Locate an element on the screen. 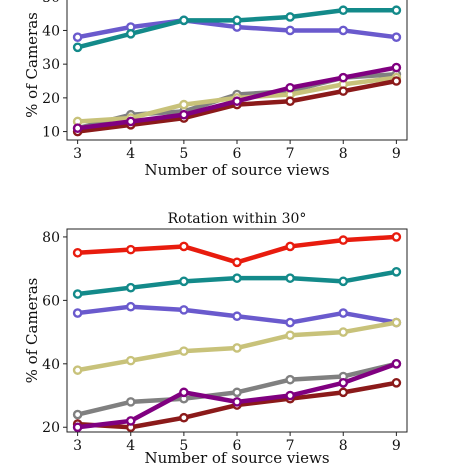  y-tick-label: 50 is located at coordinates (51, 3).